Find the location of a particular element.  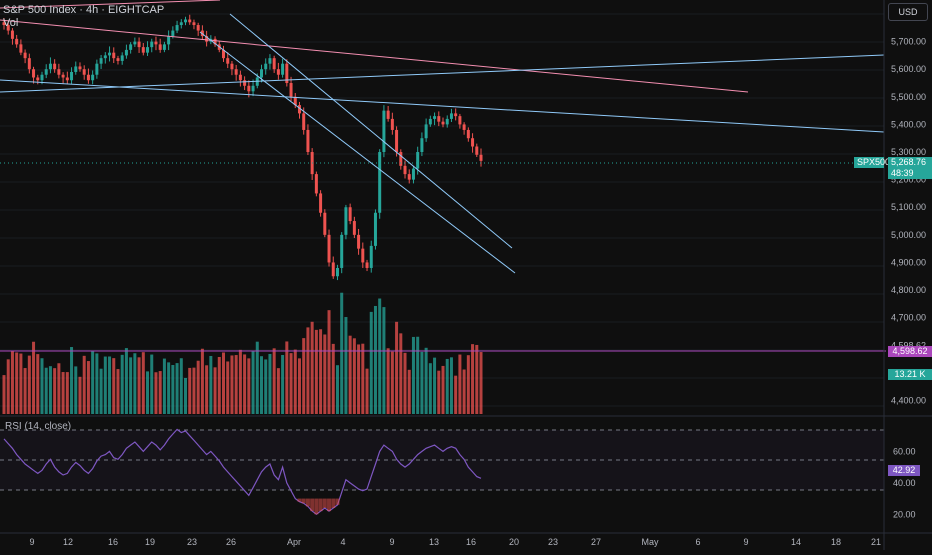

time-label: 27 is located at coordinates (596, 542).